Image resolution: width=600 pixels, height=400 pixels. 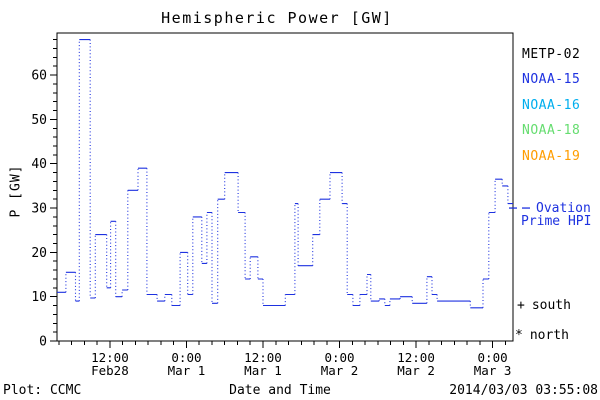 What do you see at coordinates (551, 80) in the screenshot?
I see `satellite-legend-item-noaa-15: NOAA-15` at bounding box center [551, 80].